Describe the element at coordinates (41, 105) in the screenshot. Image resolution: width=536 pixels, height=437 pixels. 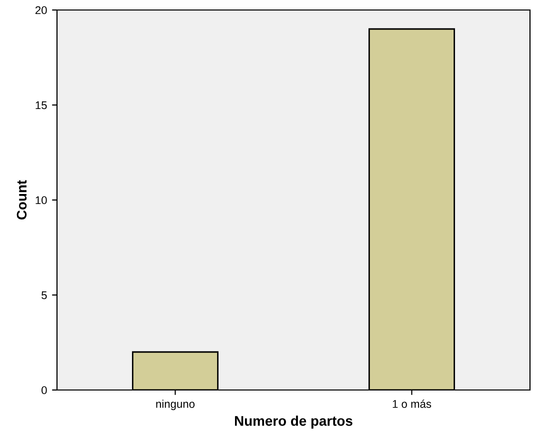
I see `y-tick-label: 15` at that location.